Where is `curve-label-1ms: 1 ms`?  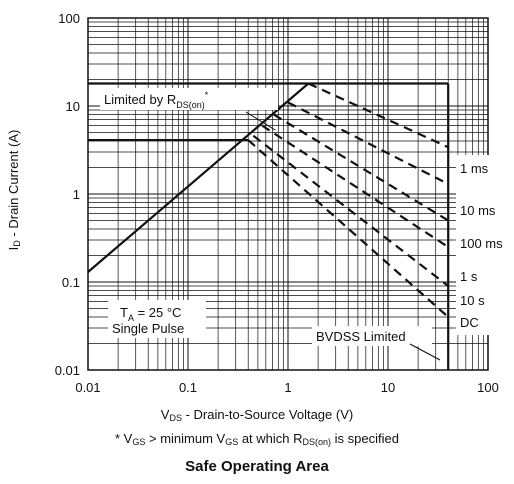 curve-label-1ms: 1 ms is located at coordinates (474, 168).